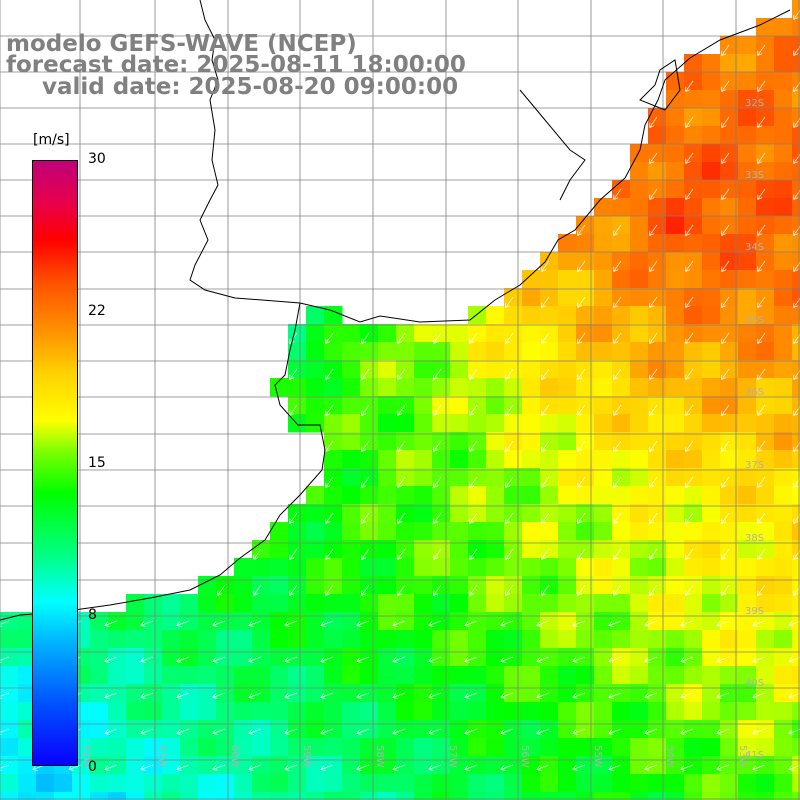 Image resolution: width=800 pixels, height=800 pixels. What do you see at coordinates (754, 611) in the screenshot?
I see `lat-label: 39S` at bounding box center [754, 611].